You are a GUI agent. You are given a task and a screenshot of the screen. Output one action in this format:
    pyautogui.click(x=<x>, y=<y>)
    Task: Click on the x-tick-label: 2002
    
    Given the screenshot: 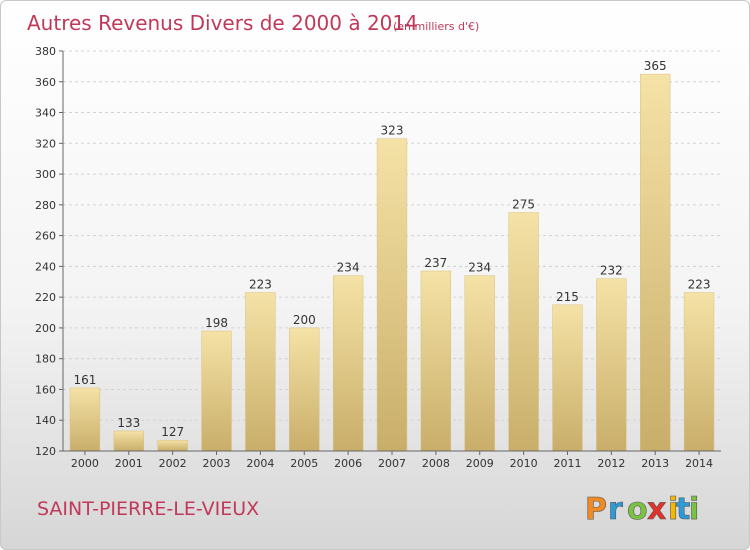 What is the action you would take?
    pyautogui.click(x=173, y=463)
    